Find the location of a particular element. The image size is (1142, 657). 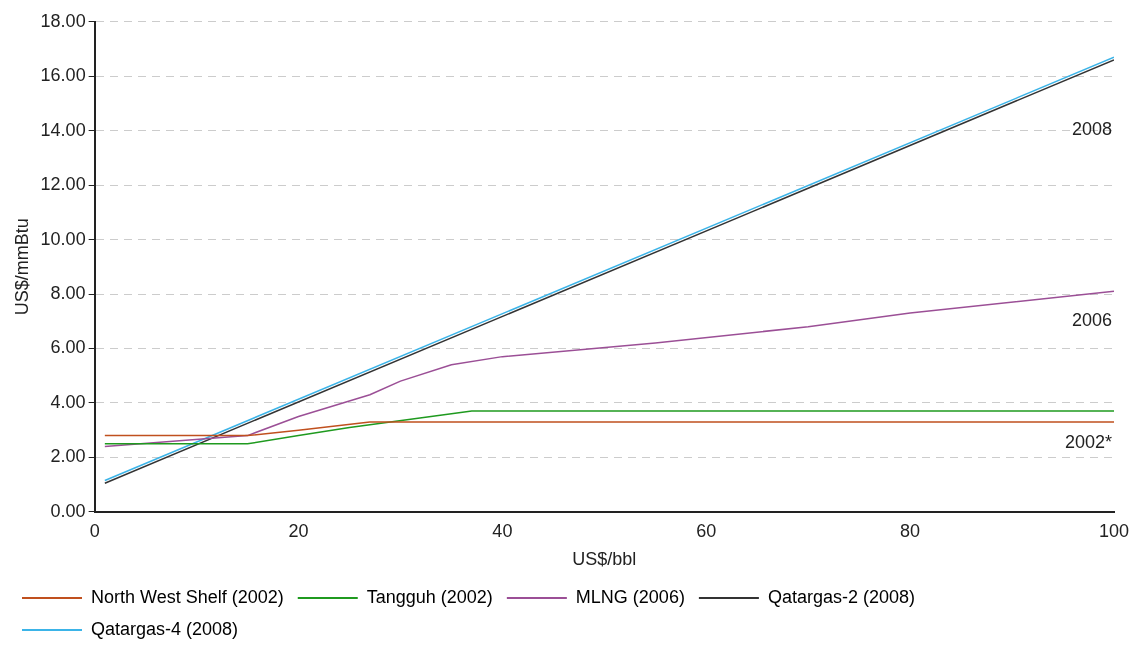

x-tick-label: 20 is located at coordinates (298, 530).